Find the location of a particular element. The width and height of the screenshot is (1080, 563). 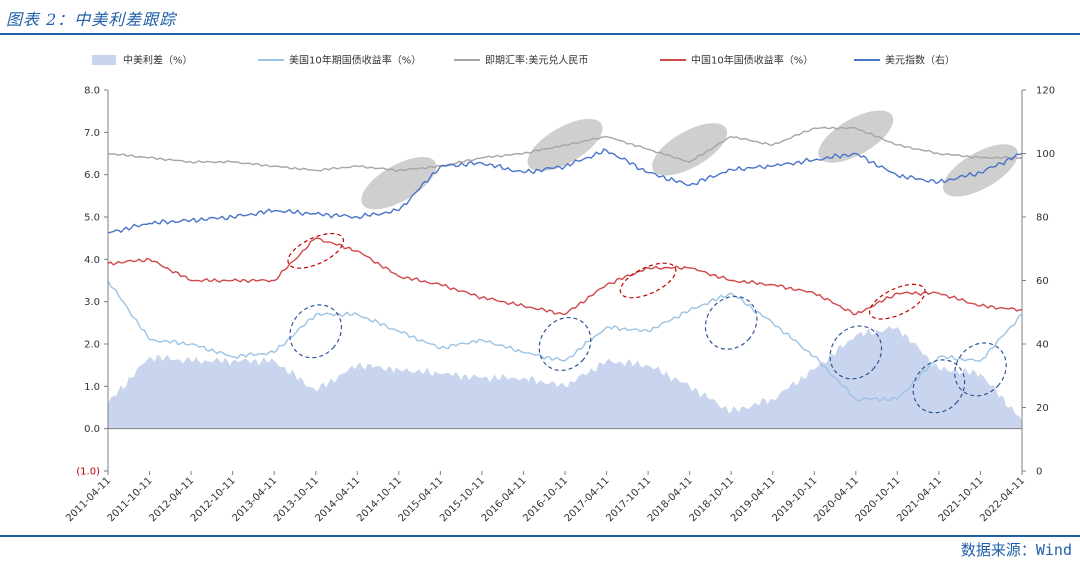

left-axis-tick-label: 2.0 is located at coordinates (92, 345).